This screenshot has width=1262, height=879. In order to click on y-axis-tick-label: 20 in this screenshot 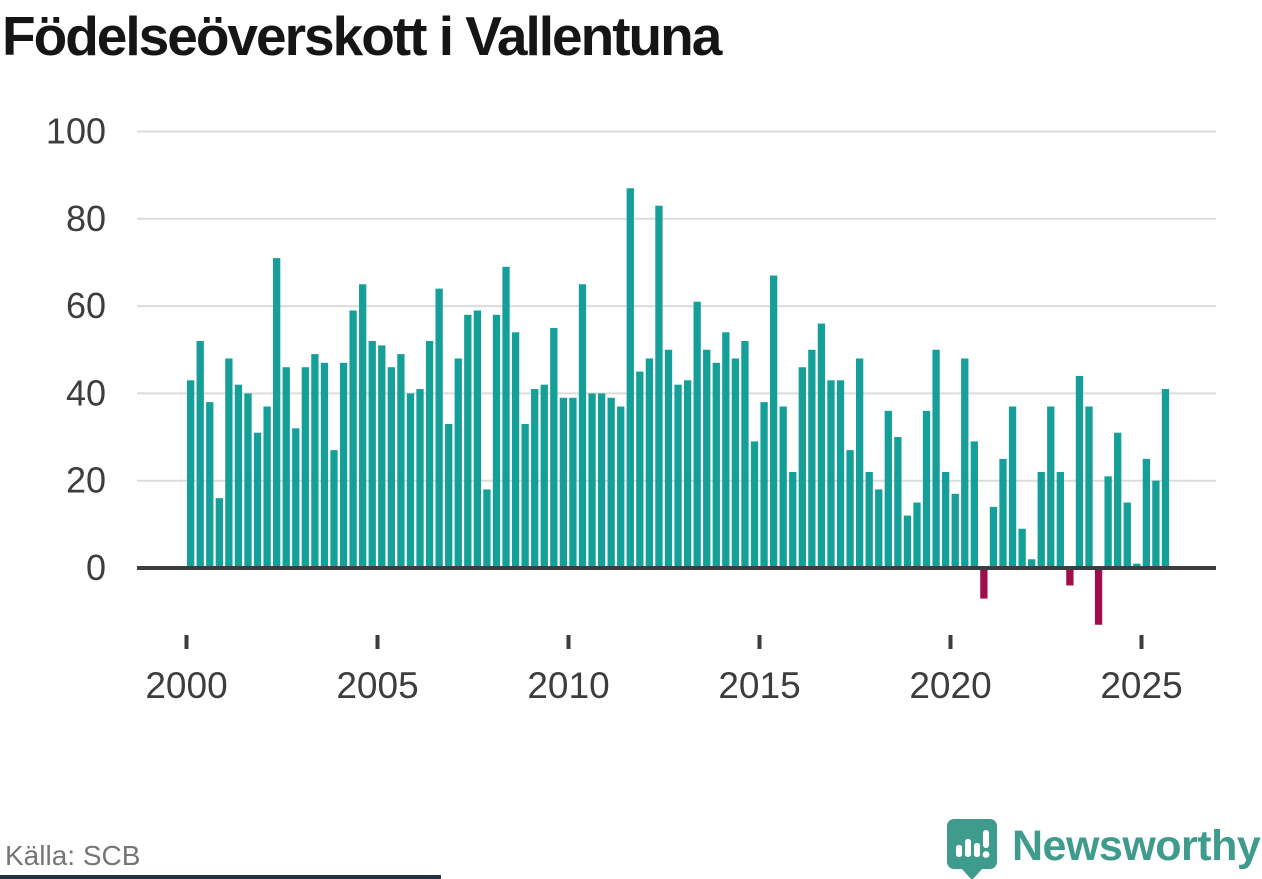, I will do `click(86, 480)`.